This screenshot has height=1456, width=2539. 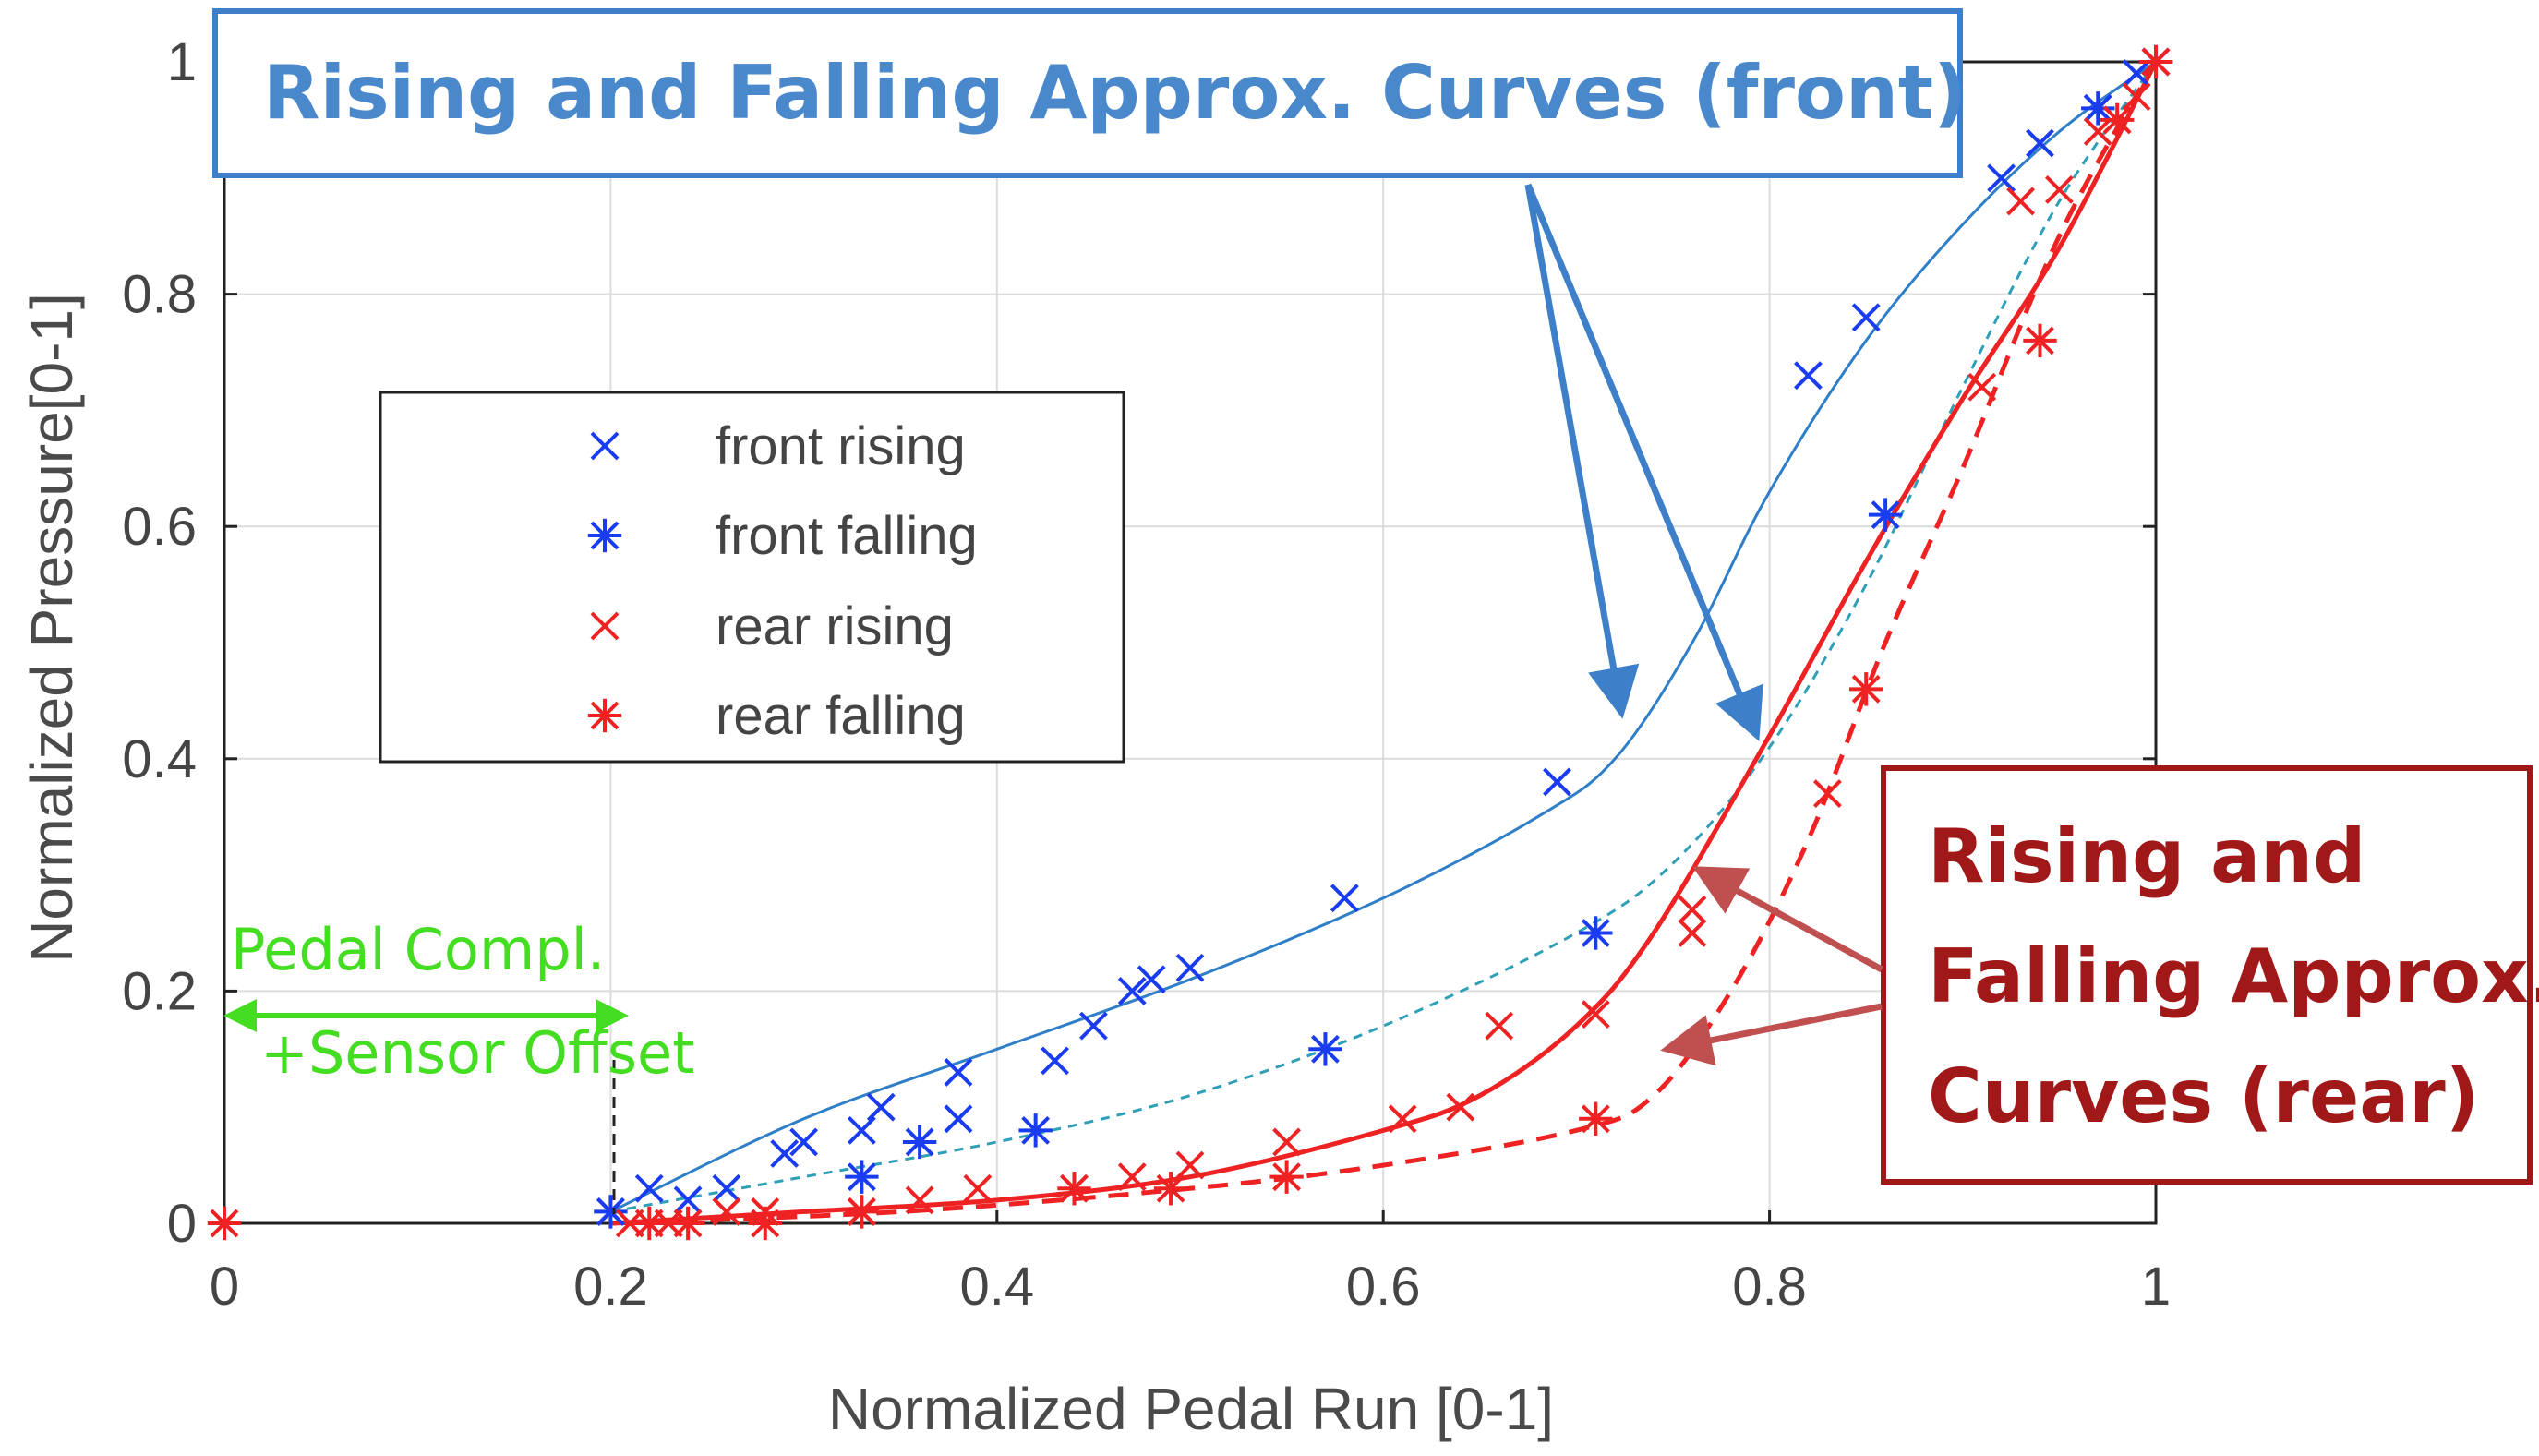 What do you see at coordinates (1191, 1409) in the screenshot?
I see `x-axis-label: Normalized Pedal Run [0-1]` at bounding box center [1191, 1409].